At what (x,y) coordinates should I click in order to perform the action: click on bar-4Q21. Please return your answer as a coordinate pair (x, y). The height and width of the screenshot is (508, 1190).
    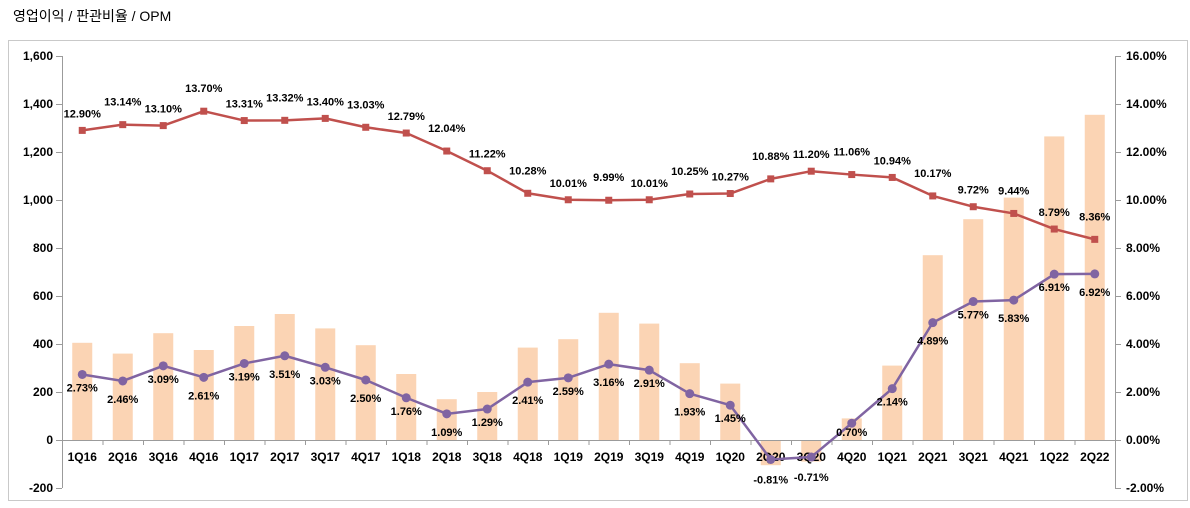
    Looking at the image, I should click on (1013, 318).